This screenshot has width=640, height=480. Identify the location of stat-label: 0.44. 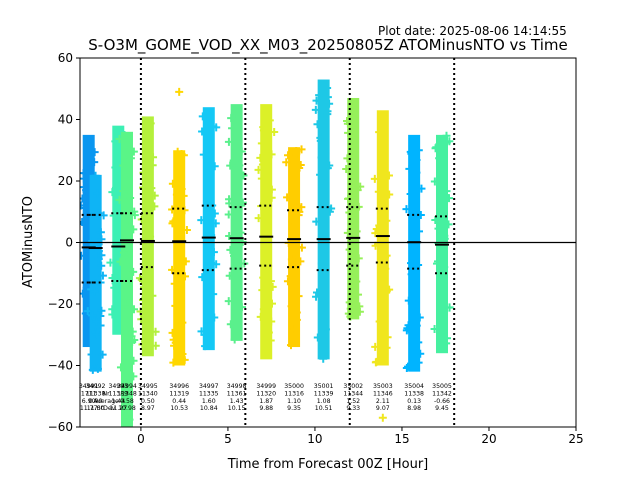
(179, 401).